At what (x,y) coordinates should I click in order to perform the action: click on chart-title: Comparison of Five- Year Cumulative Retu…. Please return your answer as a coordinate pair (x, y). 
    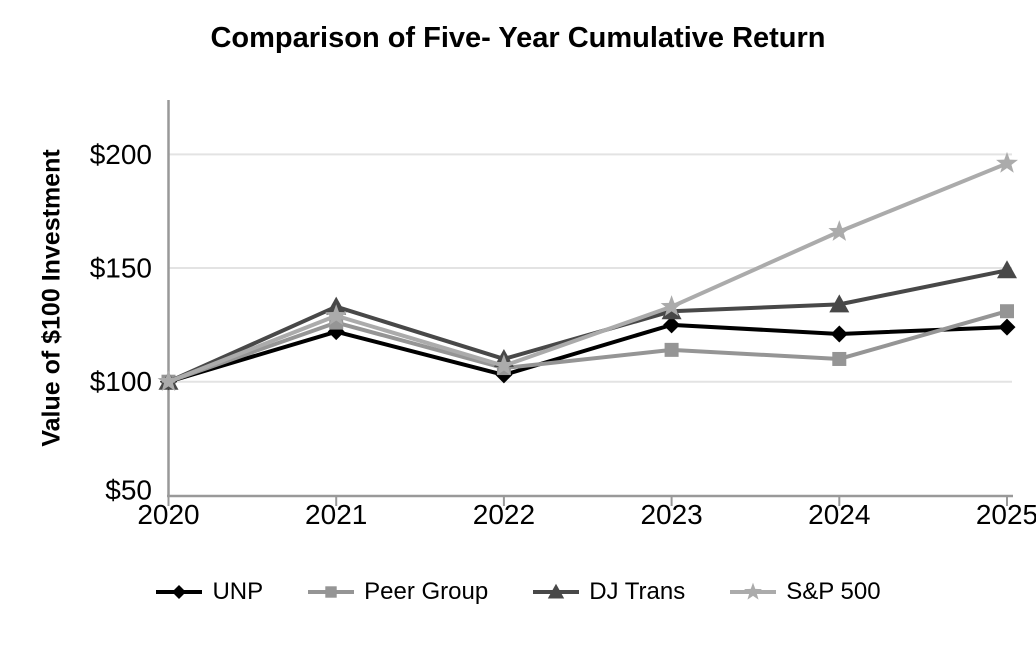
    Looking at the image, I should click on (518, 38).